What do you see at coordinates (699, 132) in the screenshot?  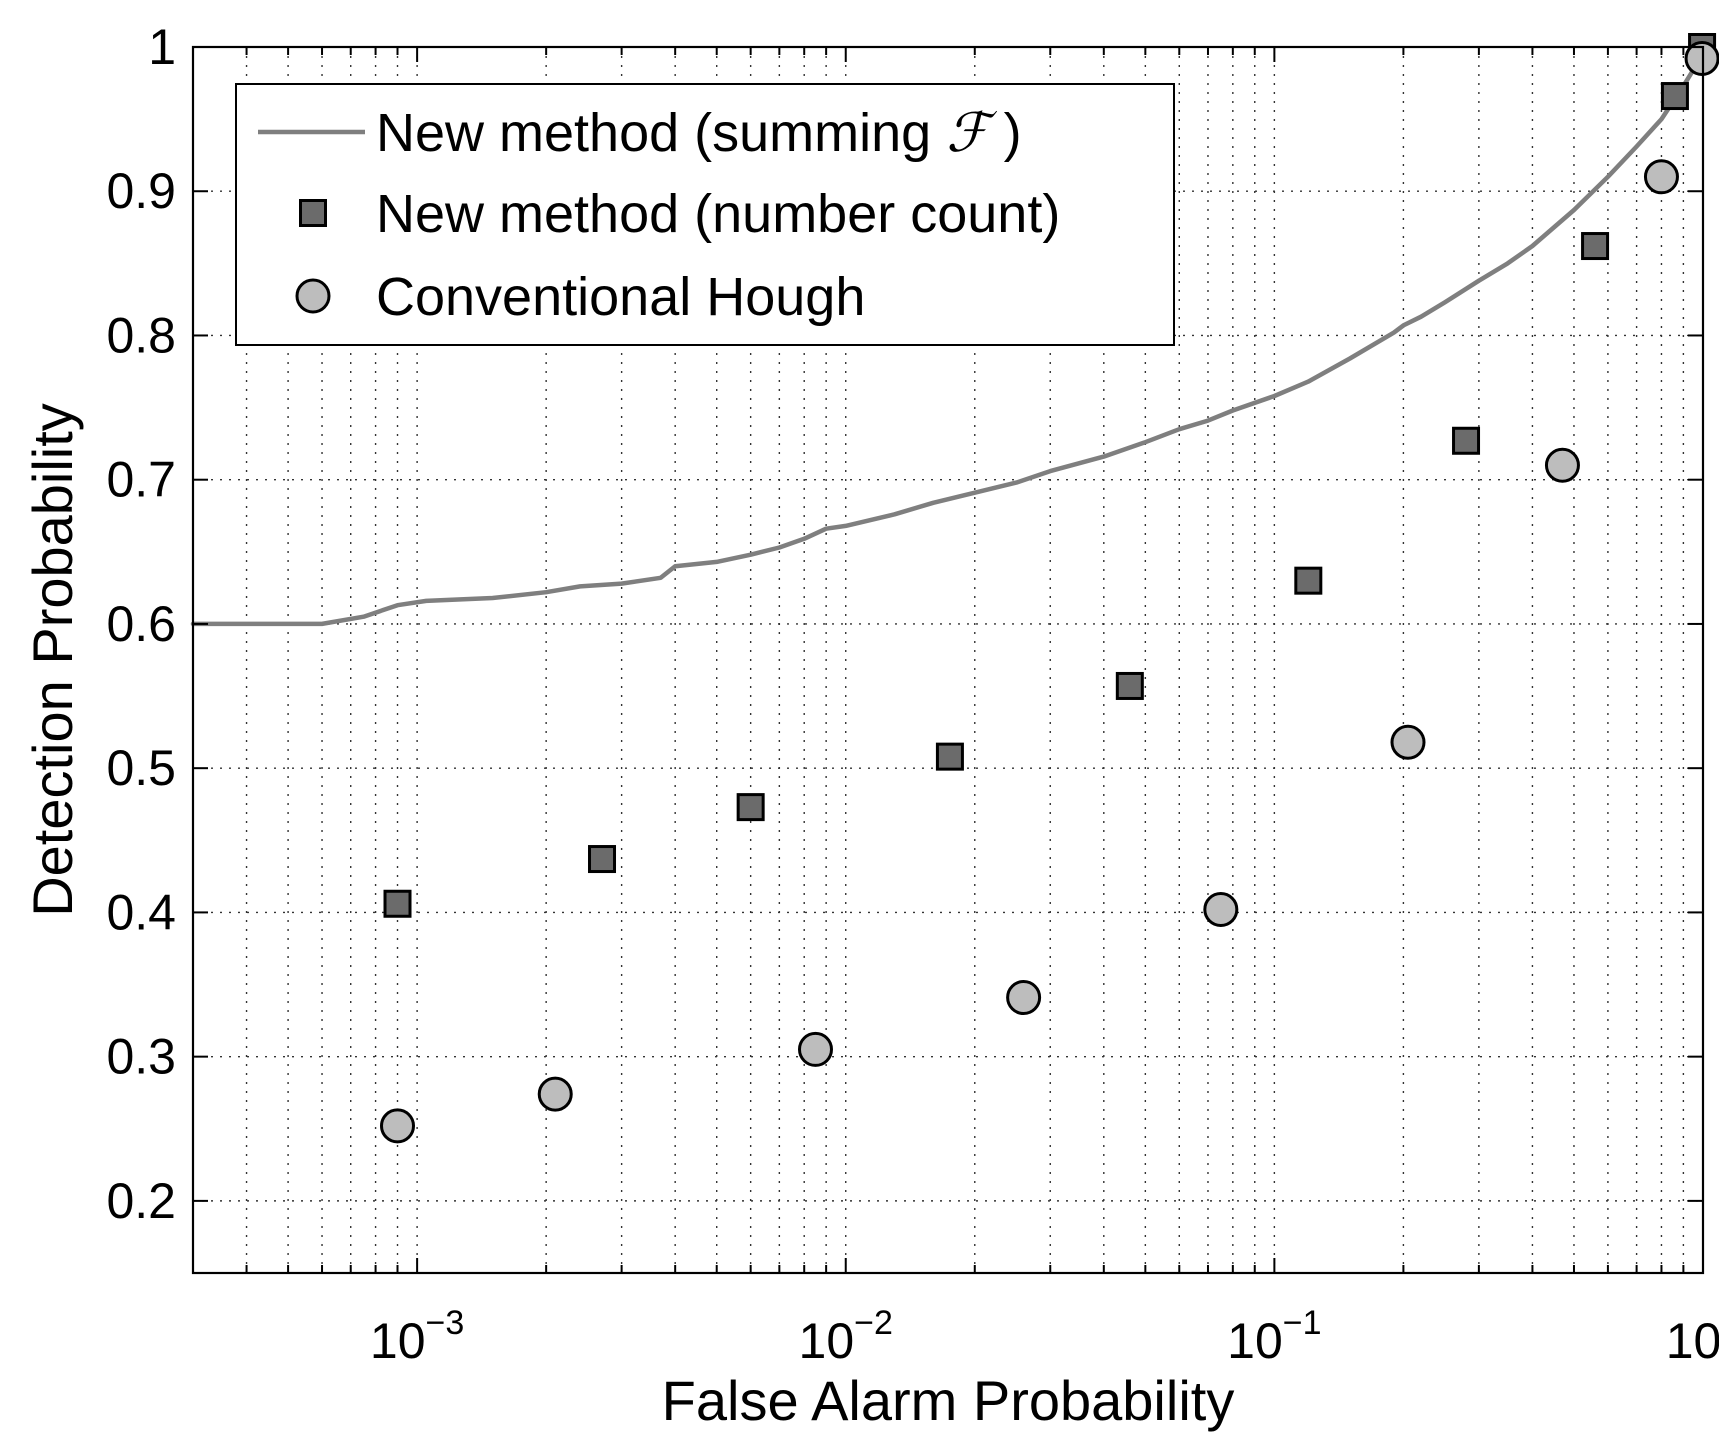 I see `legend-label: New method (summing ℱ )` at bounding box center [699, 132].